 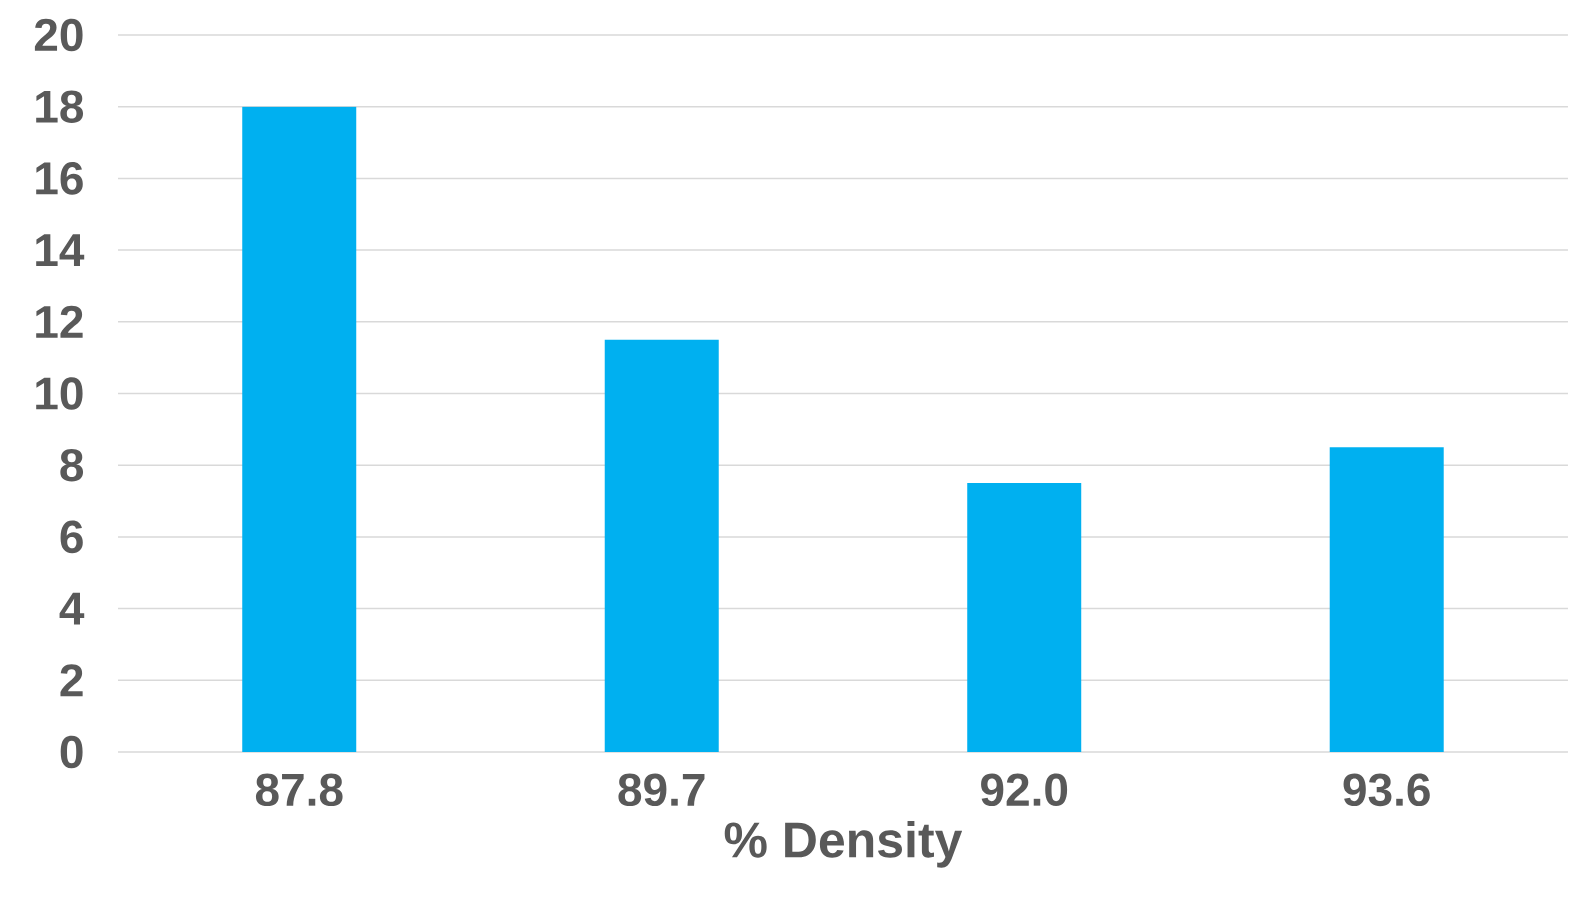 What do you see at coordinates (299, 790) in the screenshot?
I see `x-tick-label: 87.8` at bounding box center [299, 790].